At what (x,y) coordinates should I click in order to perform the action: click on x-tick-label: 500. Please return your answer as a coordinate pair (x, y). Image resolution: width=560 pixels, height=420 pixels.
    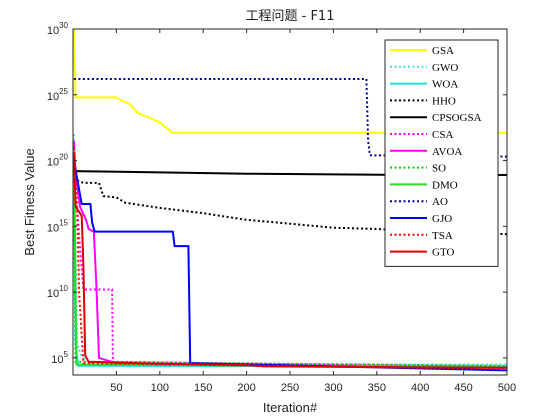
    Looking at the image, I should click on (507, 388).